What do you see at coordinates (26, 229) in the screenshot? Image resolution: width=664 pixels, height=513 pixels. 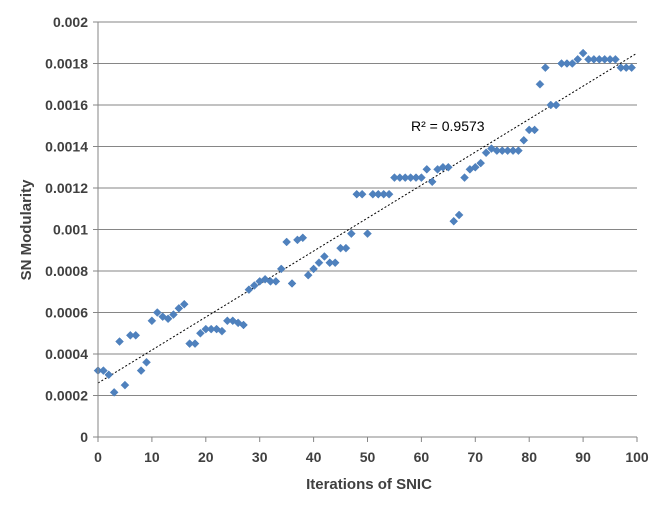 I see `y-axis-title: SN Modularity` at bounding box center [26, 229].